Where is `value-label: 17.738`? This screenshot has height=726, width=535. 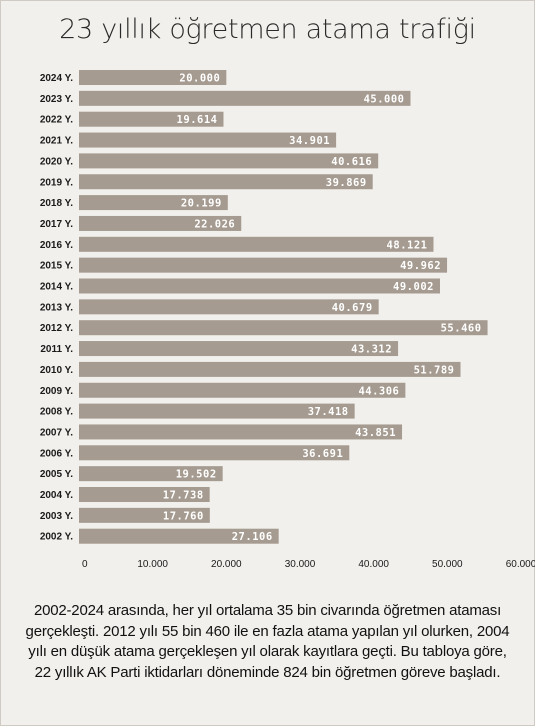
value-label: 17.738 is located at coordinates (183, 496).